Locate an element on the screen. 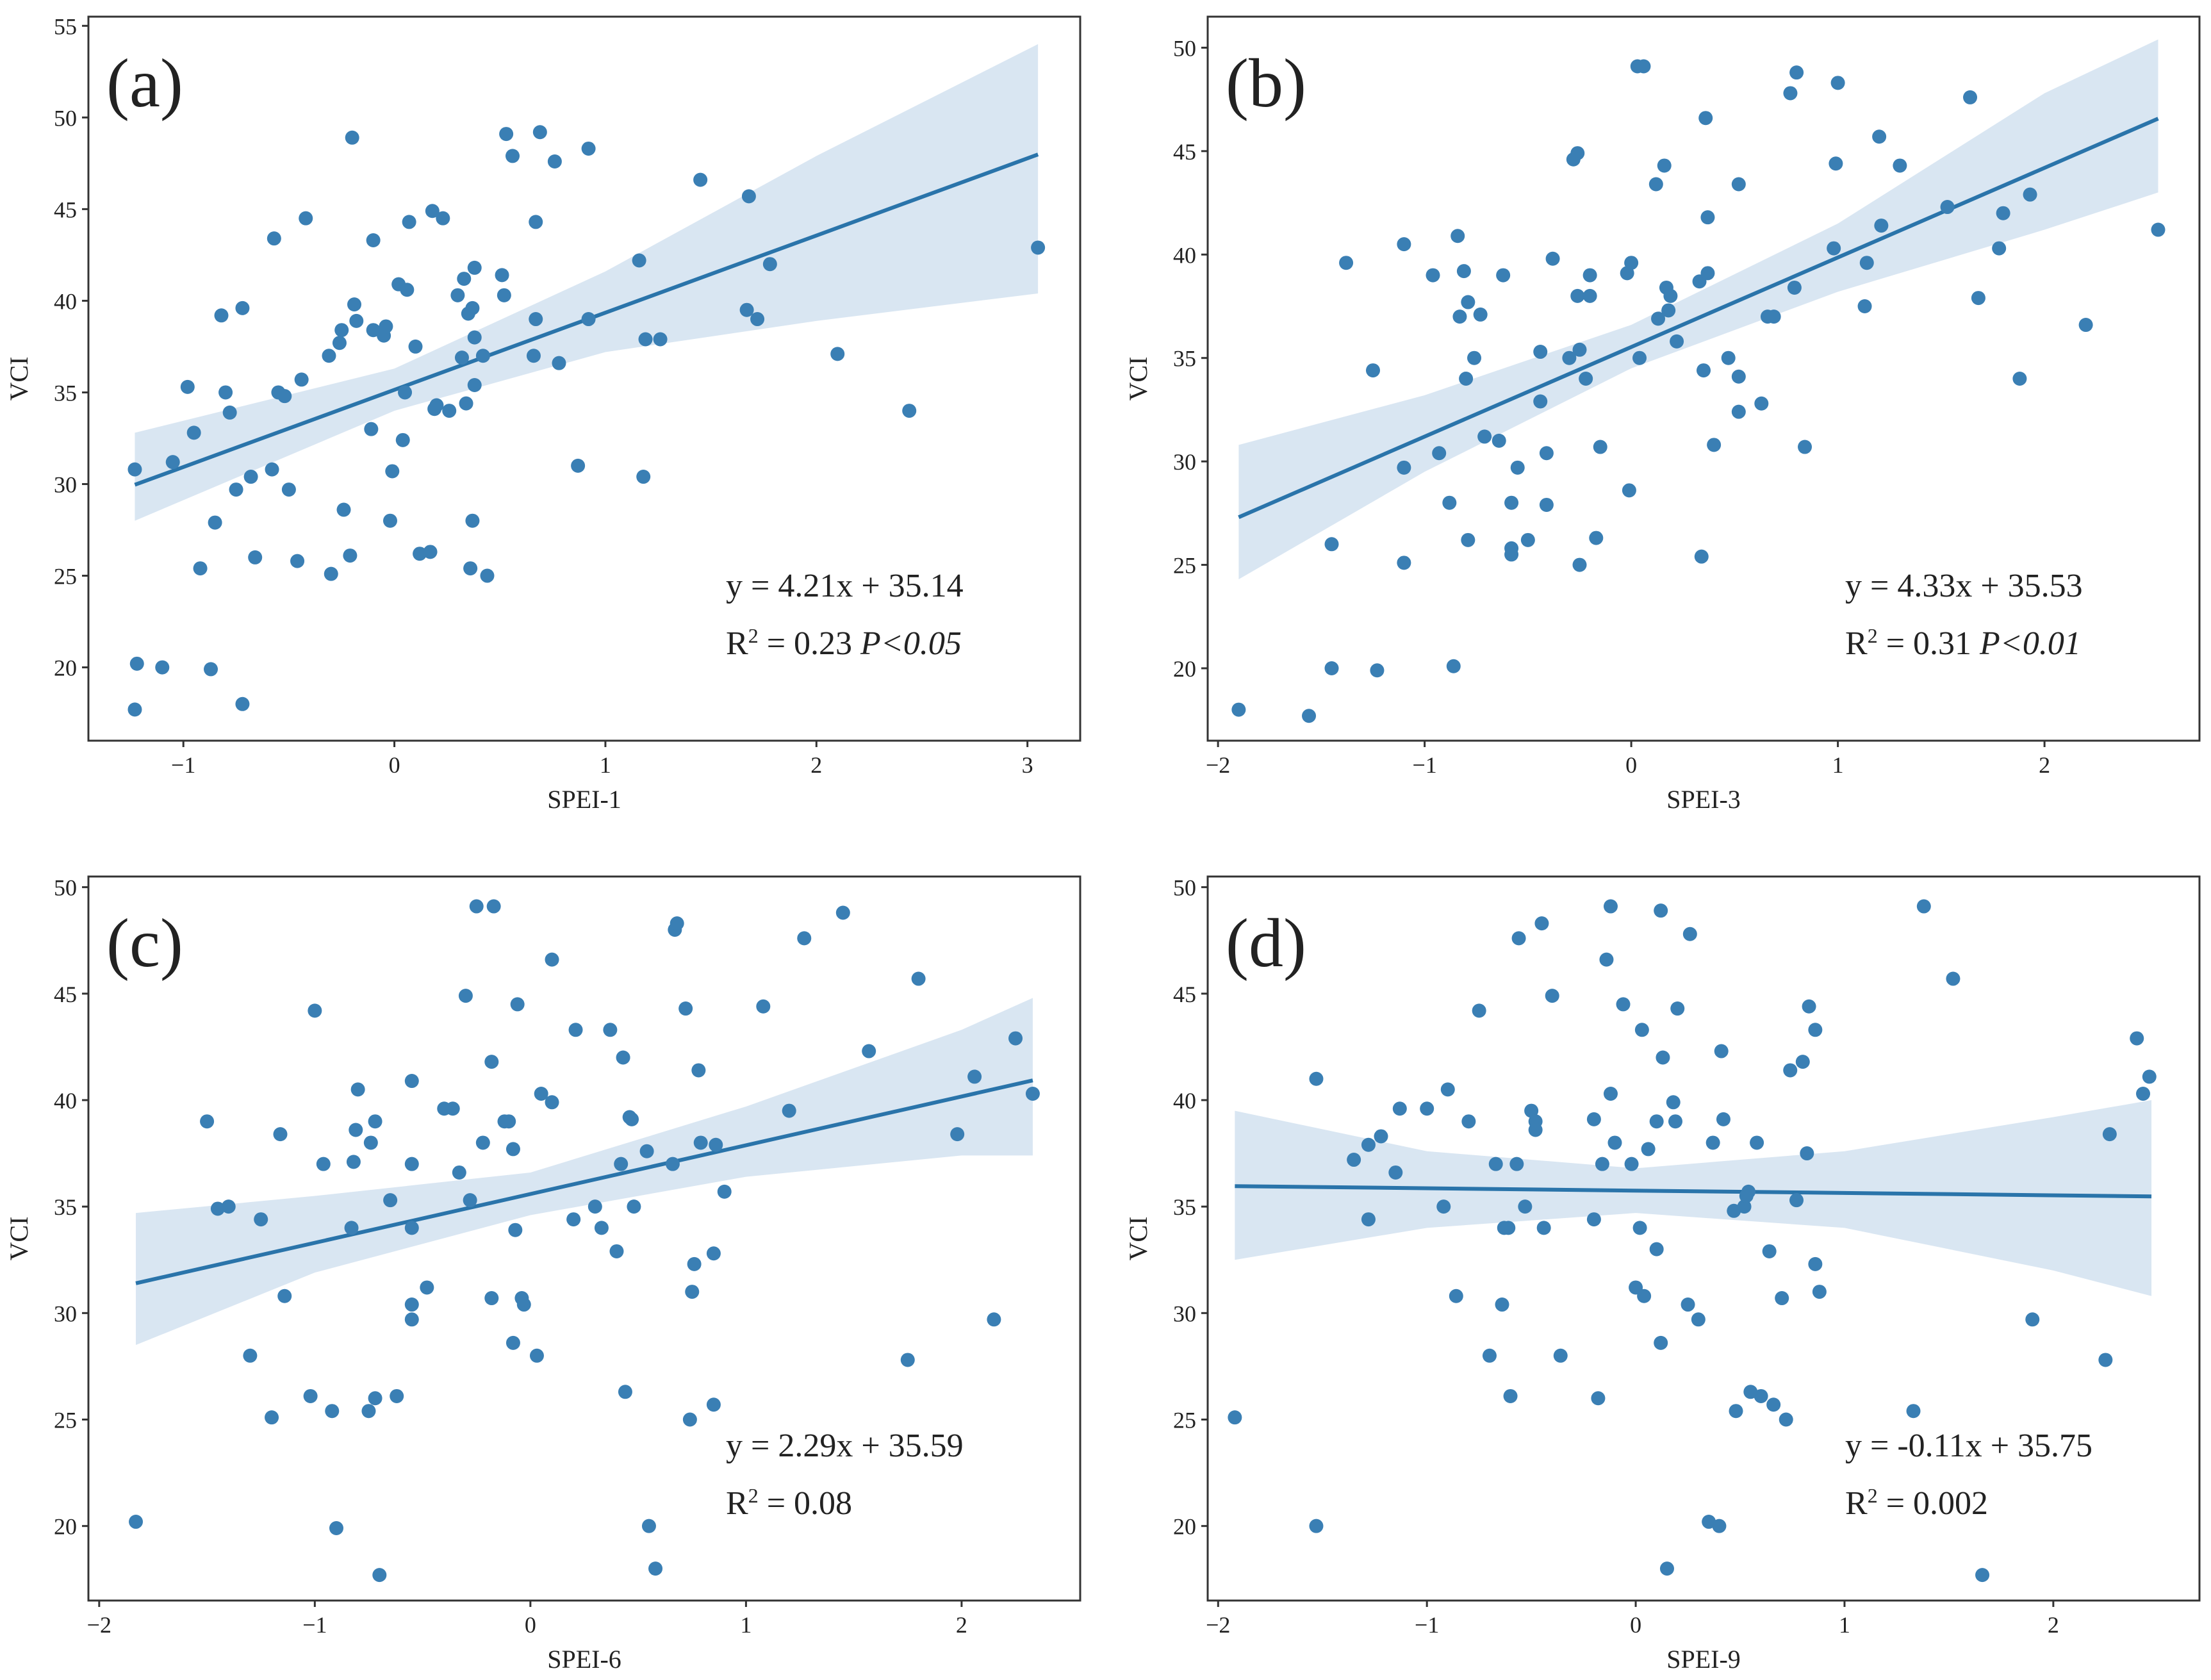 The image size is (2211, 1680). y-tick-label: 45 is located at coordinates (1184, 152).